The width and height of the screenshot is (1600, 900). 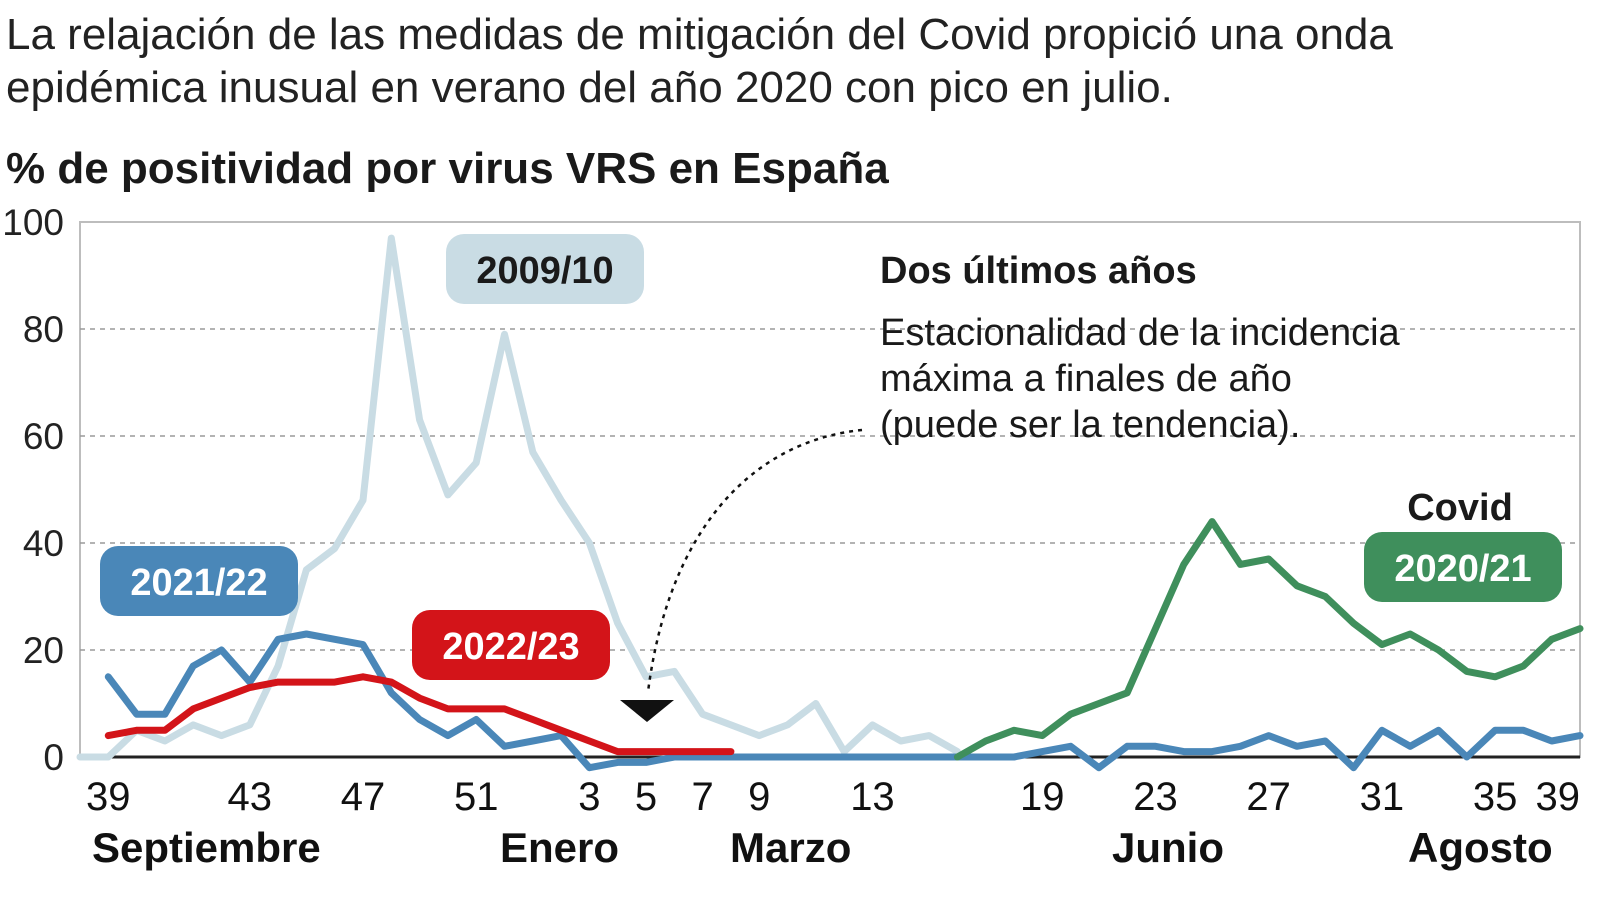 What do you see at coordinates (790, 847) in the screenshot?
I see `month-label: Marzo` at bounding box center [790, 847].